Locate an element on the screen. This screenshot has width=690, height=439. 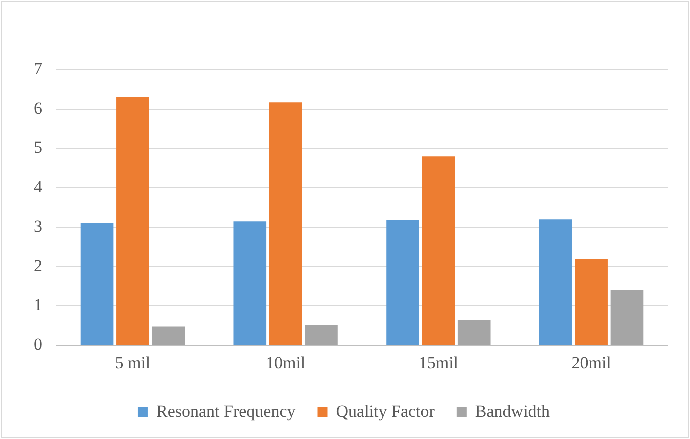
legend-label: Resonant Frequency is located at coordinates (226, 411).